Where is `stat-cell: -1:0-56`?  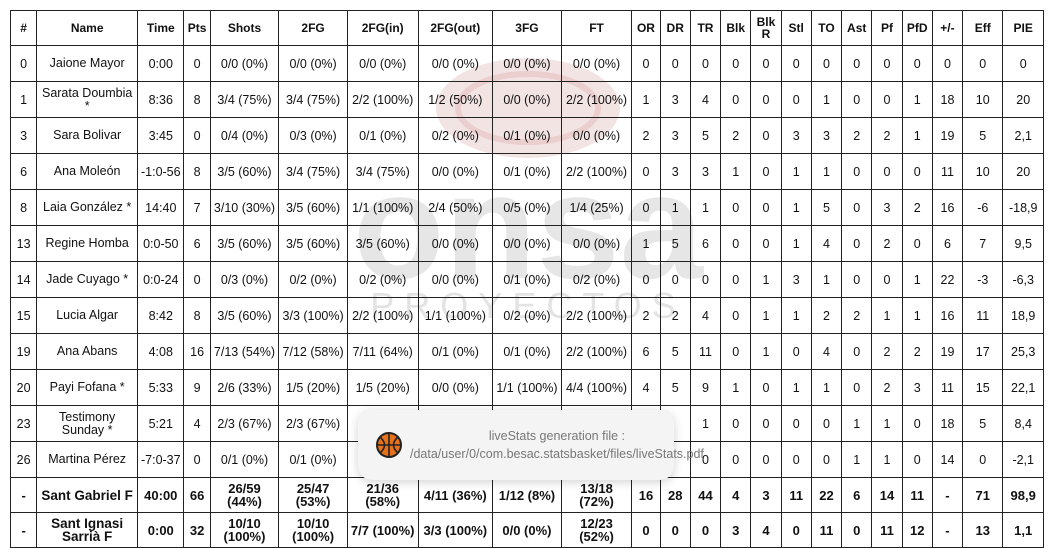
stat-cell: -1:0-56 is located at coordinates (161, 171).